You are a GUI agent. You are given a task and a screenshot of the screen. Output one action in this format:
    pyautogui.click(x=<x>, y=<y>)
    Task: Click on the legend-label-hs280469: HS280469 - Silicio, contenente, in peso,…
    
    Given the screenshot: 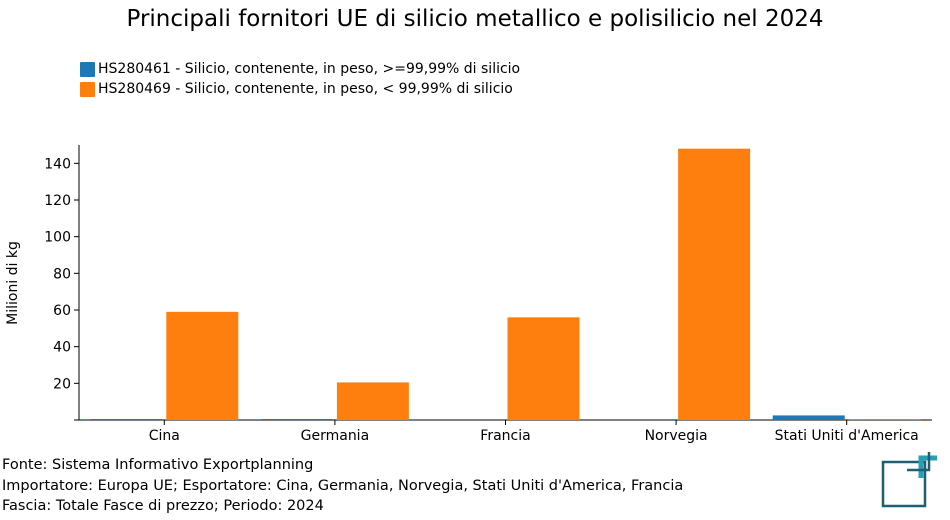 What is the action you would take?
    pyautogui.click(x=305, y=89)
    